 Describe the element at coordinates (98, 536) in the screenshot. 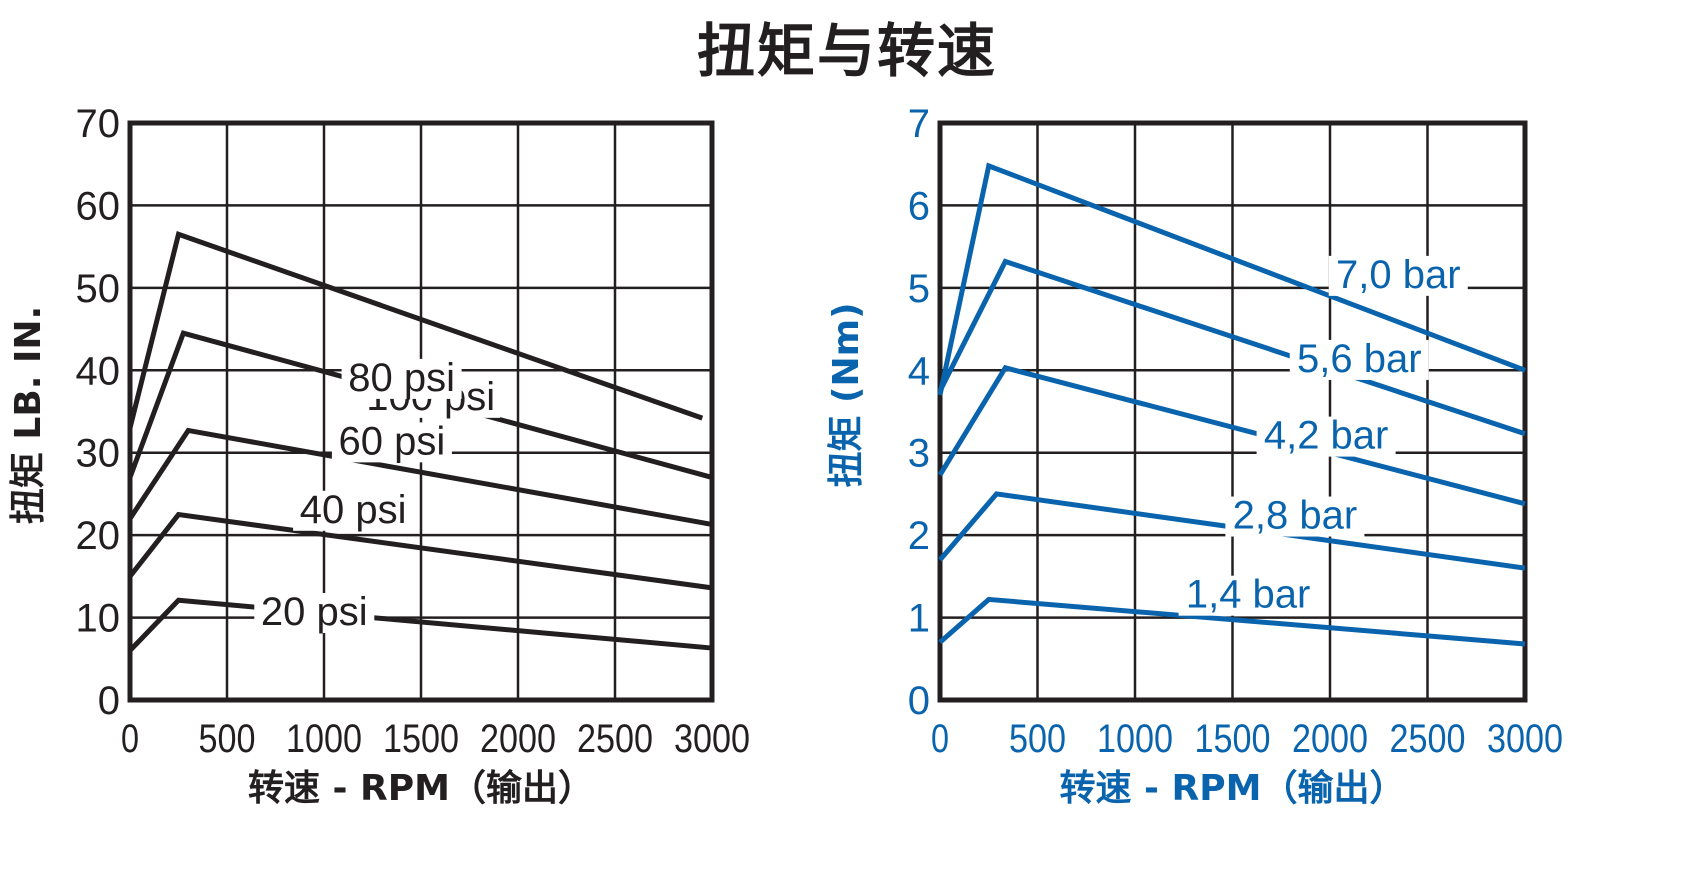

I see `imperial-y-tick-label: 20` at that location.